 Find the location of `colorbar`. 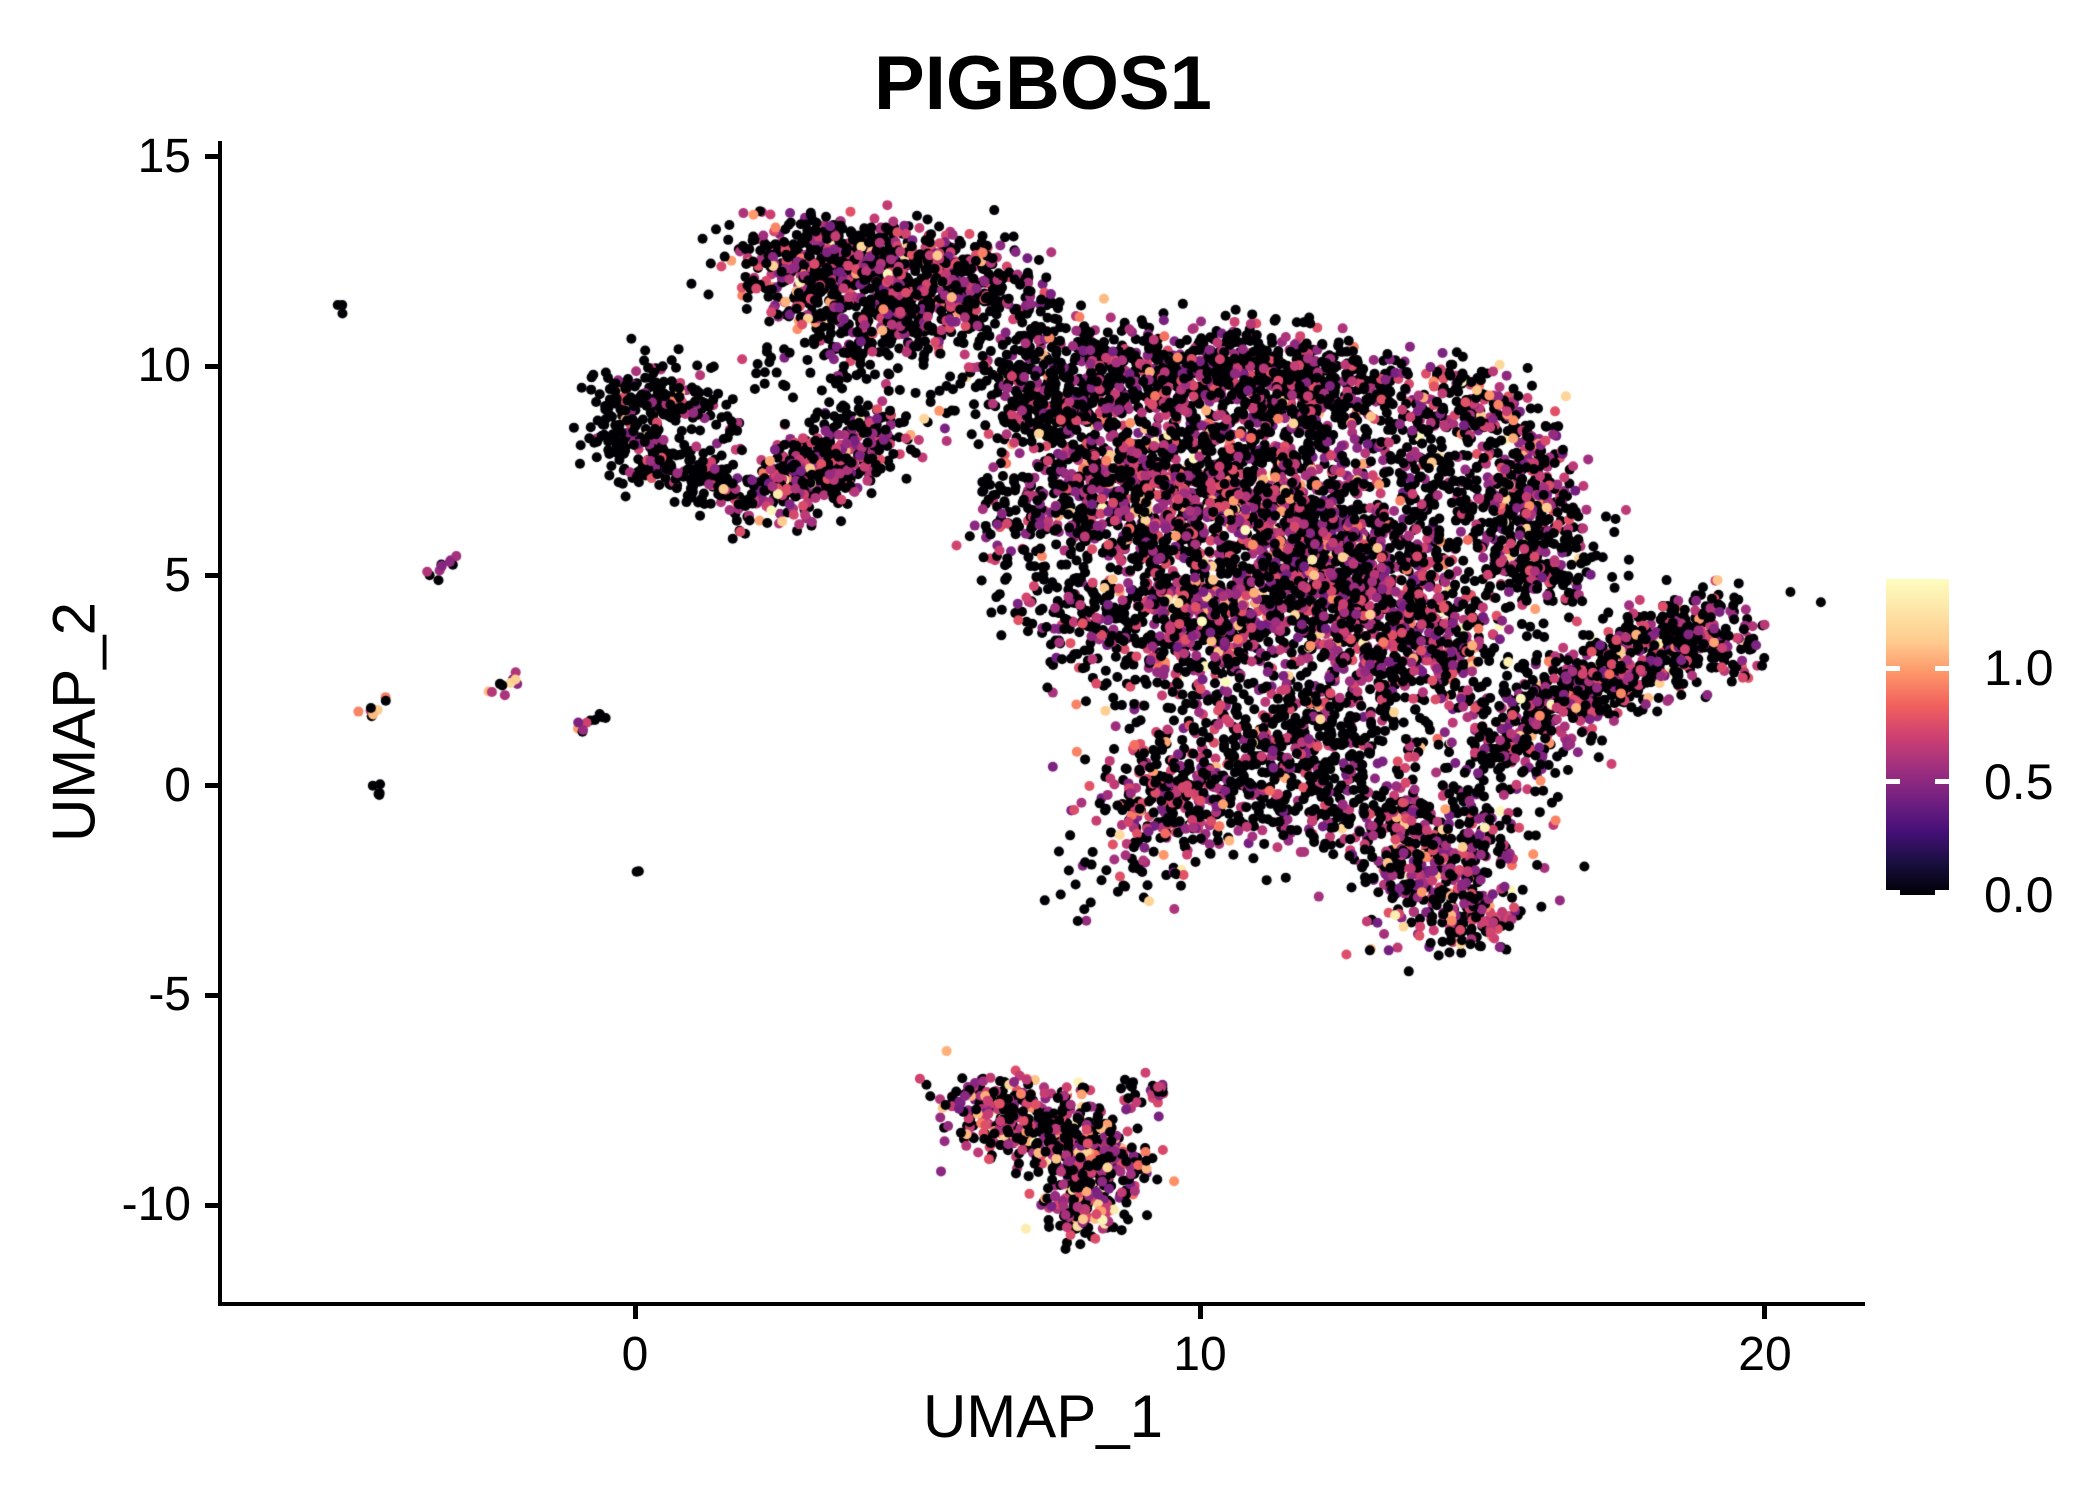

colorbar is located at coordinates (1917, 737).